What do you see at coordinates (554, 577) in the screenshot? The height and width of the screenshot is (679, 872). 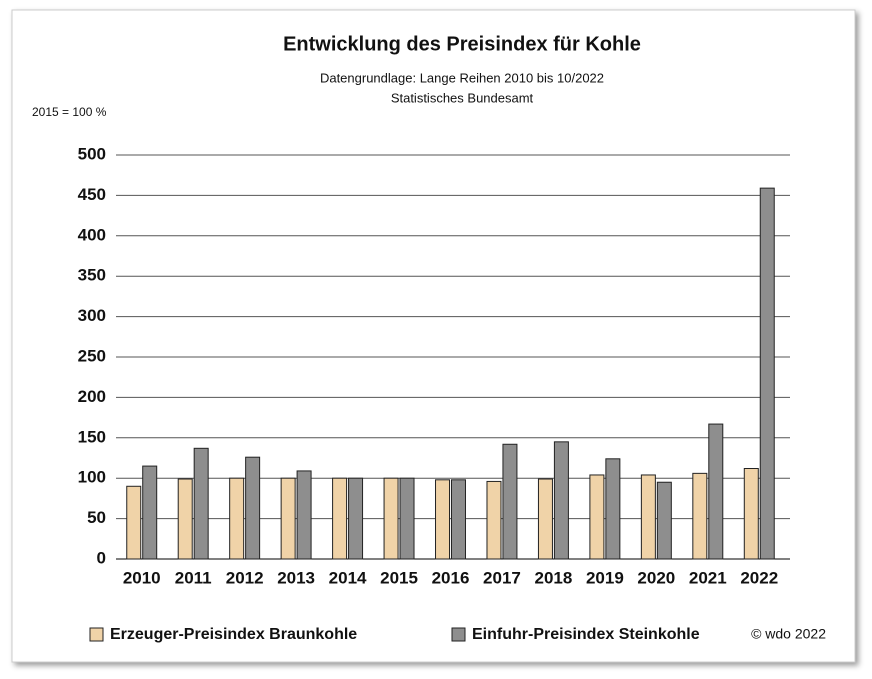 I see `x-tick-label: 2018` at bounding box center [554, 577].